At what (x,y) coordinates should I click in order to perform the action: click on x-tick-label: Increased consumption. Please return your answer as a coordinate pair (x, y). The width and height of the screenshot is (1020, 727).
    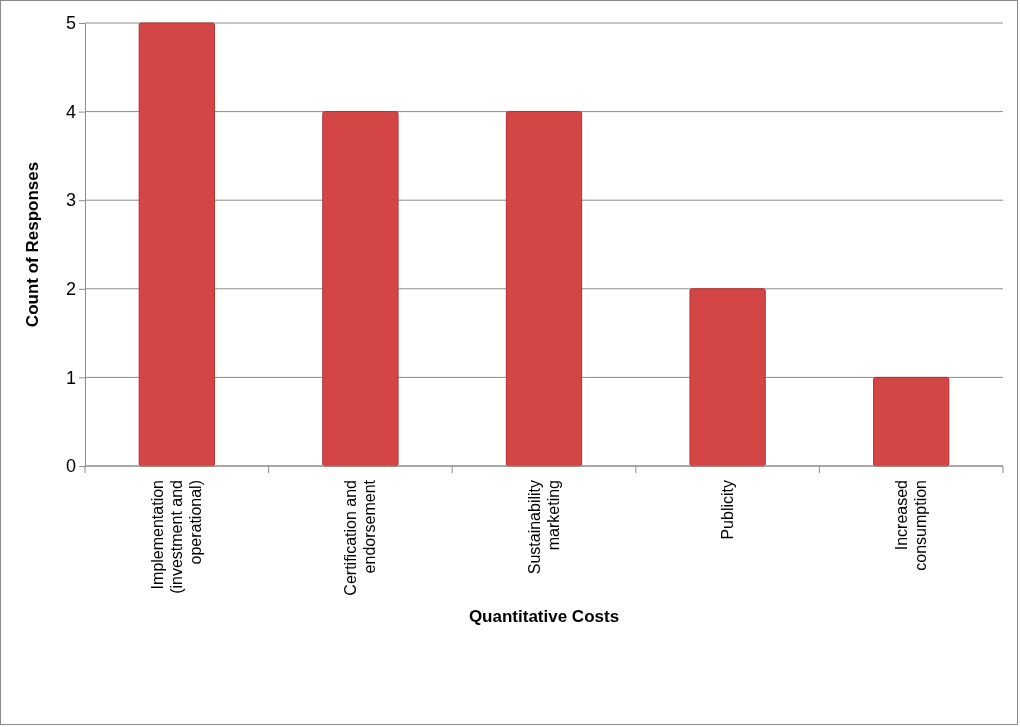
    Looking at the image, I should click on (910, 525).